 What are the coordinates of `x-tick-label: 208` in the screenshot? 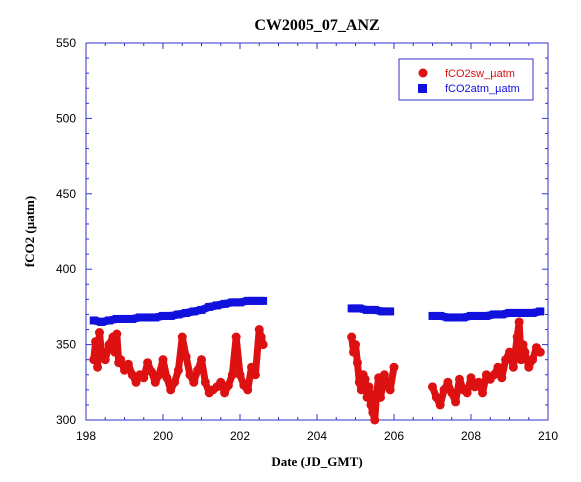 It's located at (471, 436).